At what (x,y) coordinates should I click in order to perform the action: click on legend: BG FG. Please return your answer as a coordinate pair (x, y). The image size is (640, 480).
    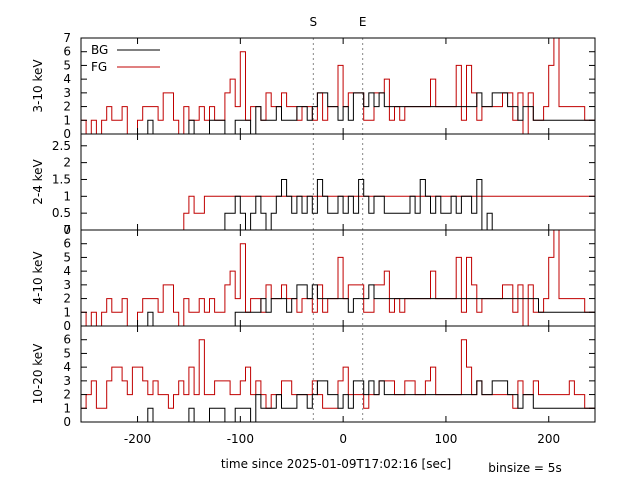
    Looking at the image, I should click on (125, 58).